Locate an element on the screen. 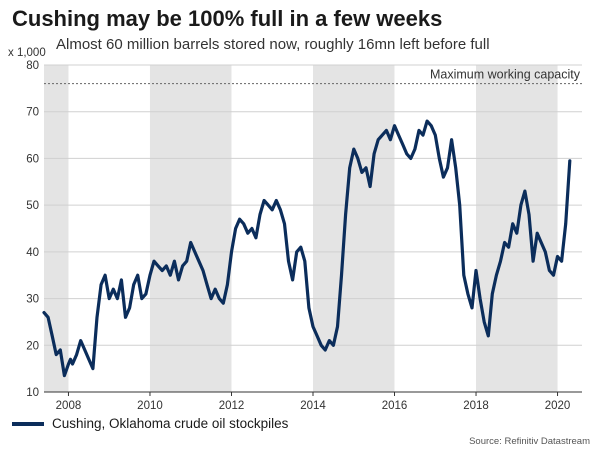 This screenshot has width=600, height=450. y-tick-label: 40 is located at coordinates (32, 253).